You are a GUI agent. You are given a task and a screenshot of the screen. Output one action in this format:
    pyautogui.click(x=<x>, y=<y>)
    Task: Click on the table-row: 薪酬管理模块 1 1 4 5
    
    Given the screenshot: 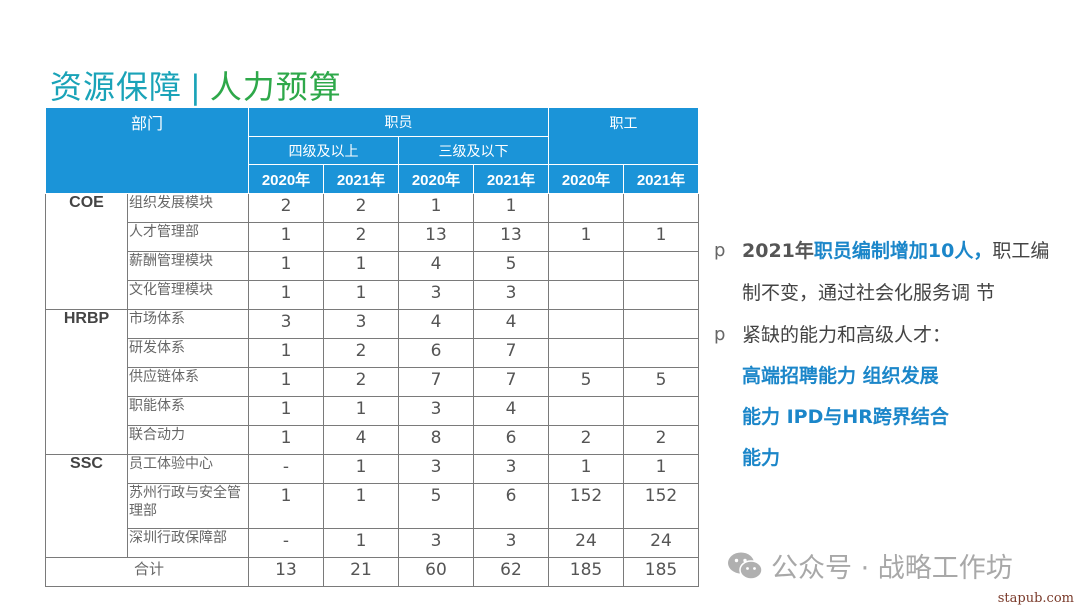 What is the action you would take?
    pyautogui.click(x=372, y=266)
    